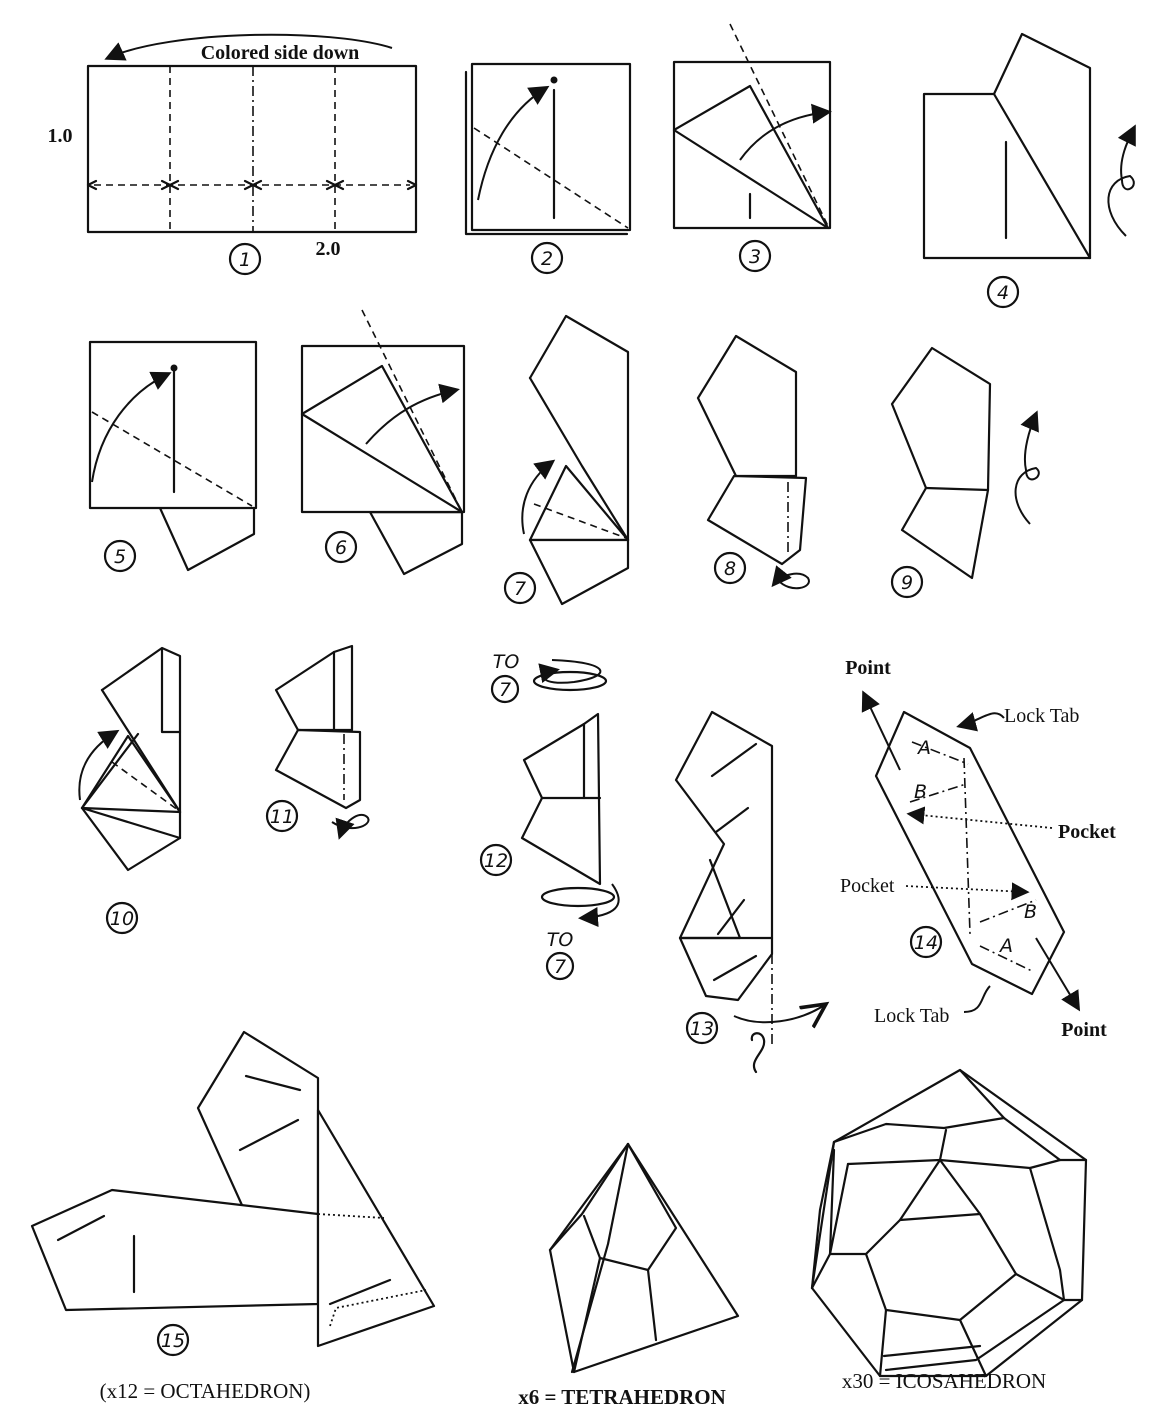 This screenshot has height=1420, width=1158. What do you see at coordinates (120, 557) in the screenshot?
I see `step-number: 5` at bounding box center [120, 557].